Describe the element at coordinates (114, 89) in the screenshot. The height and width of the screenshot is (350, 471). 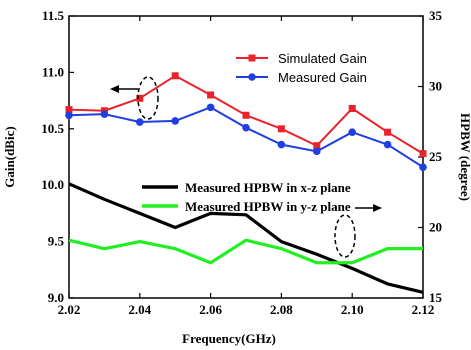
I see `left-arrow-head` at that location.